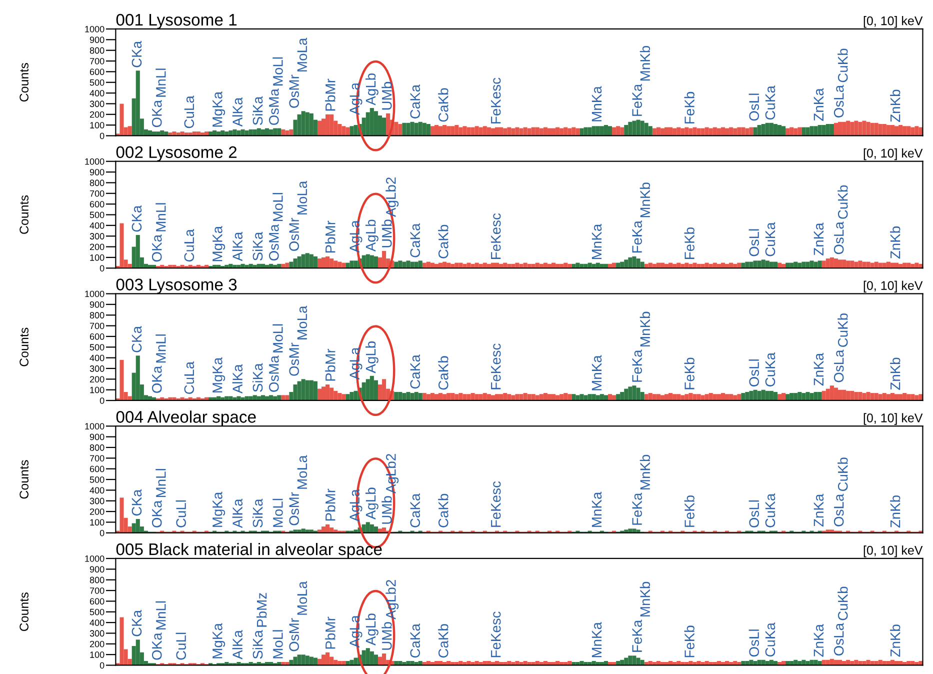 The height and width of the screenshot is (674, 933). I want to click on x-tick-label: FeKb, so click(689, 108).